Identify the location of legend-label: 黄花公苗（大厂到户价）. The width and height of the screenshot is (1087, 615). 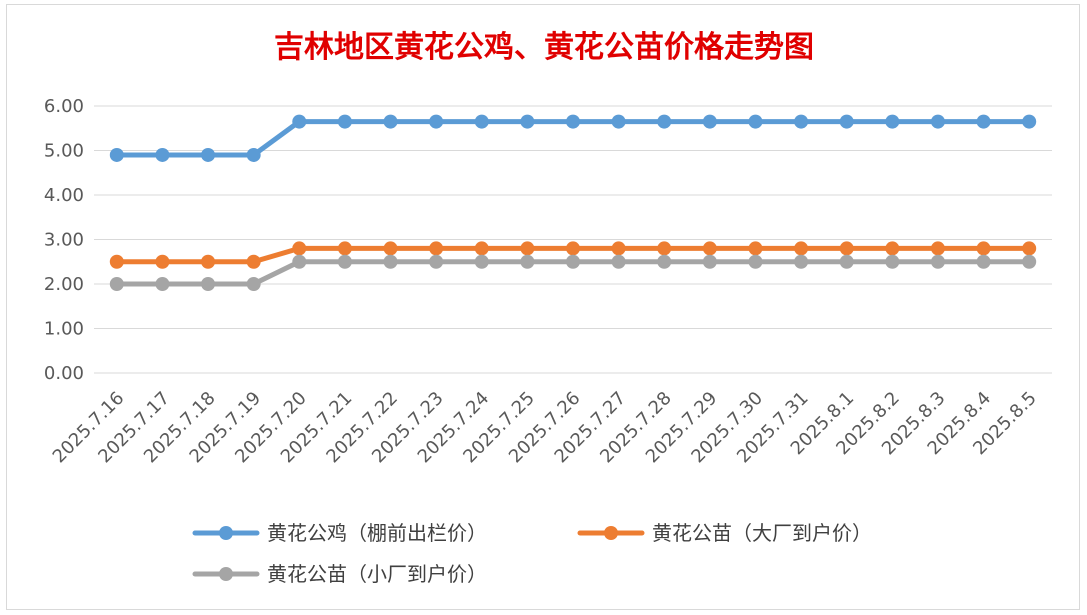
(762, 533).